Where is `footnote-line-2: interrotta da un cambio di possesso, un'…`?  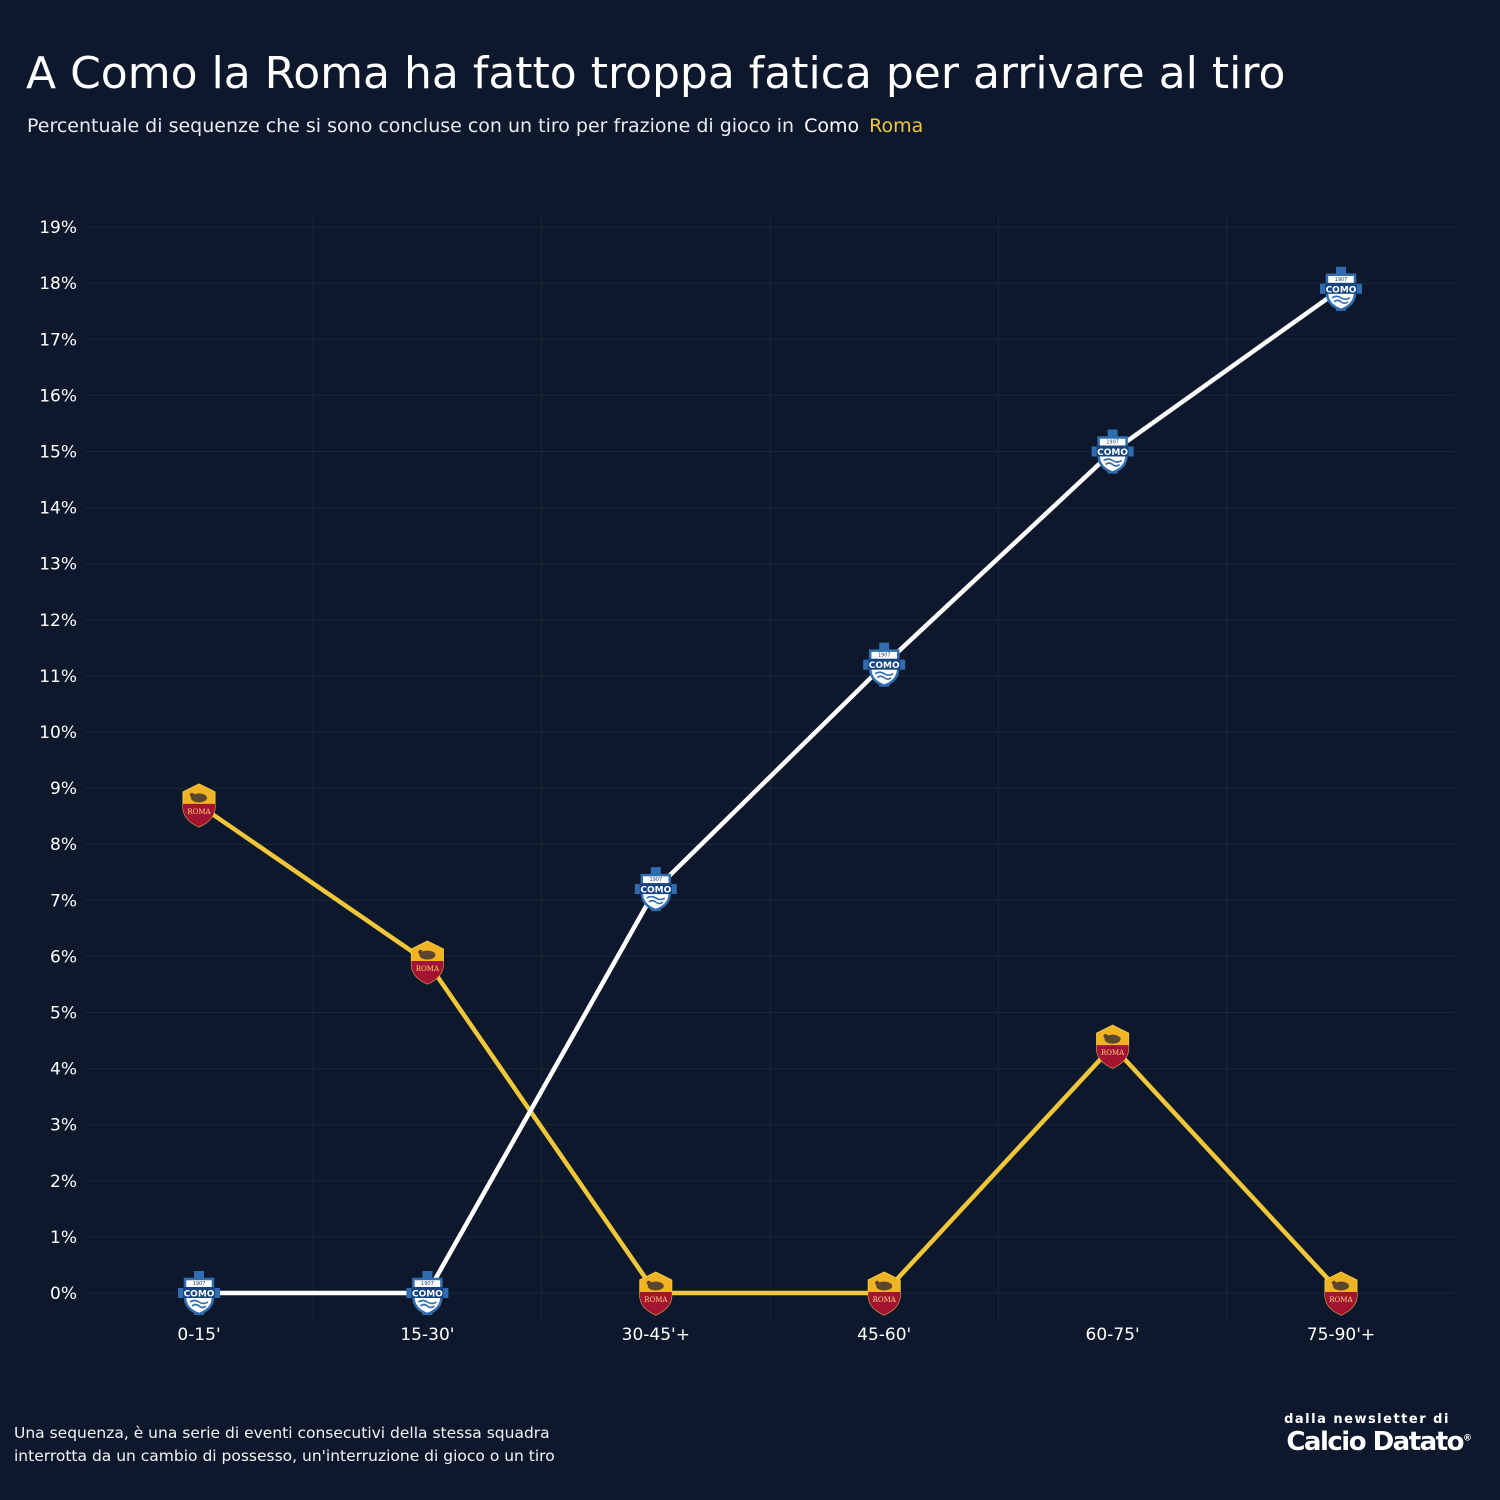 footnote-line-2: interrotta da un cambio di possesso, un'… is located at coordinates (284, 1456).